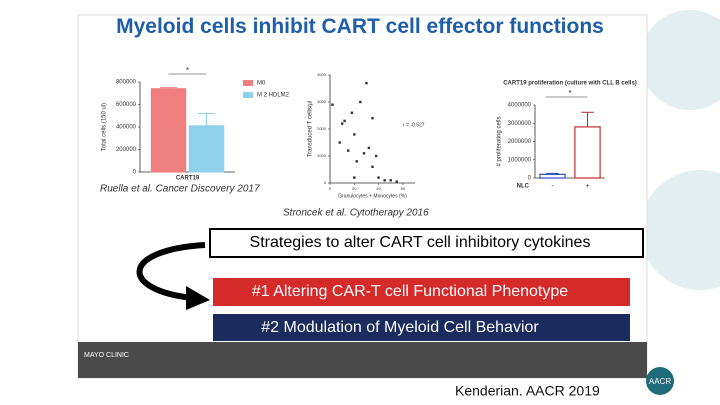  I want to click on y-tick-label: 200000, so click(126, 150).